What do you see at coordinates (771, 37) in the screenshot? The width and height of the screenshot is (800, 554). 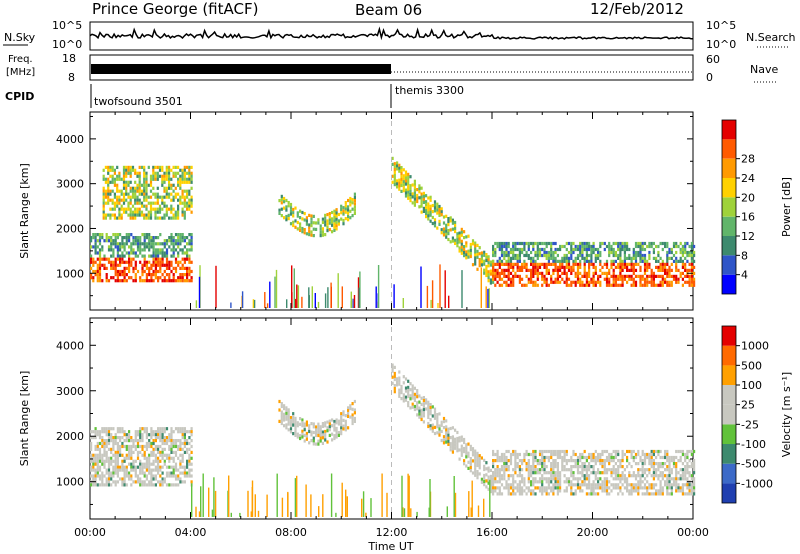 I see `nsearch-label: N.Search` at bounding box center [771, 37].